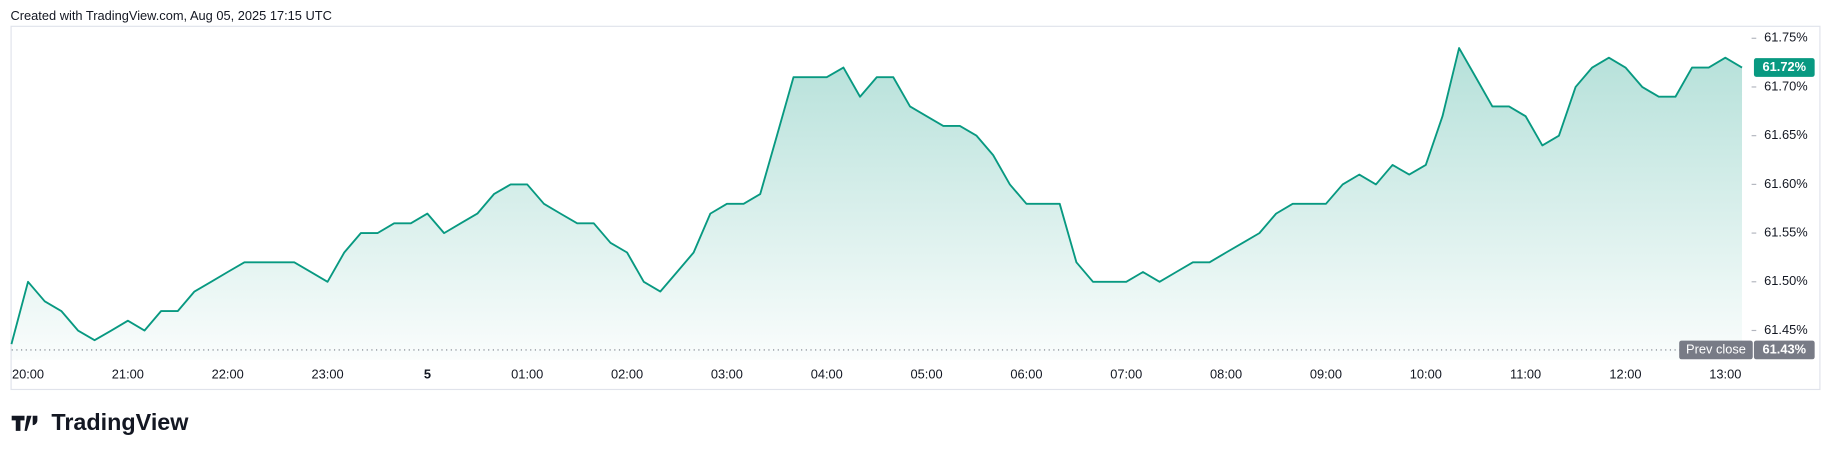  Describe the element at coordinates (1725, 373) in the screenshot. I see `x-tick-label: 13:00` at that location.